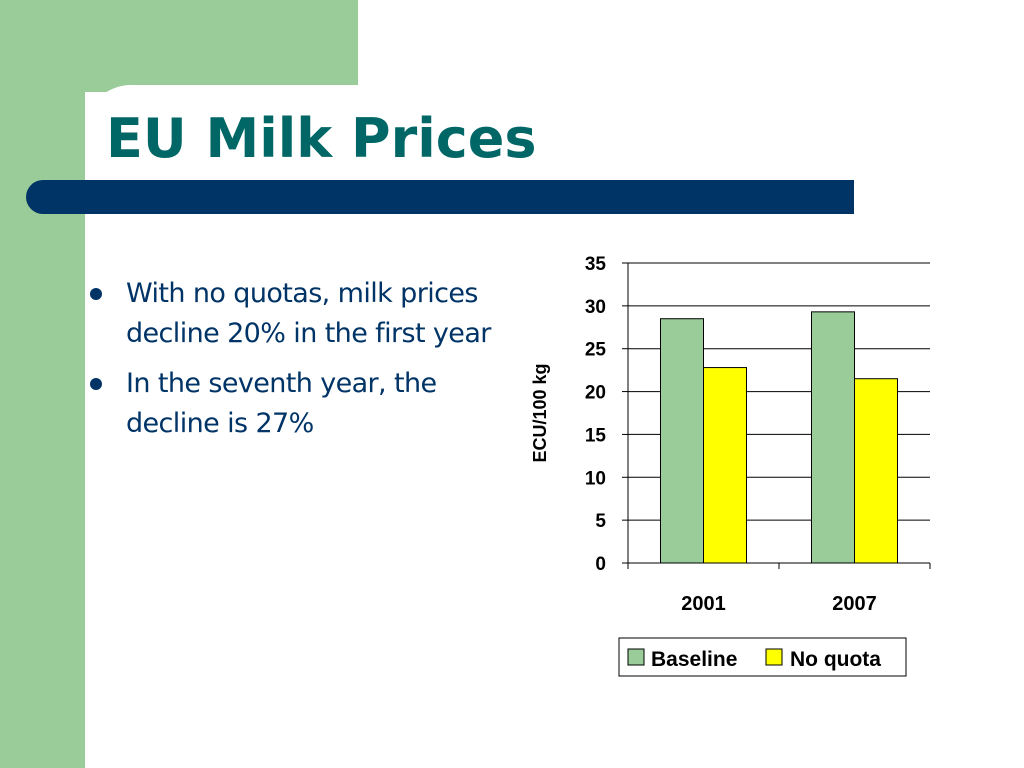  Describe the element at coordinates (694, 659) in the screenshot. I see `legend-label-baseline: Baseline` at that location.